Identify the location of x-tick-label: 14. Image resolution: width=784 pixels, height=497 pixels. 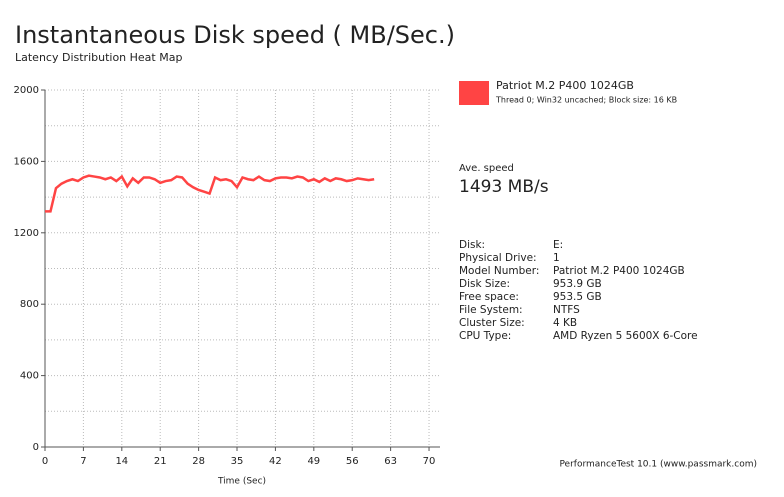
(121, 461).